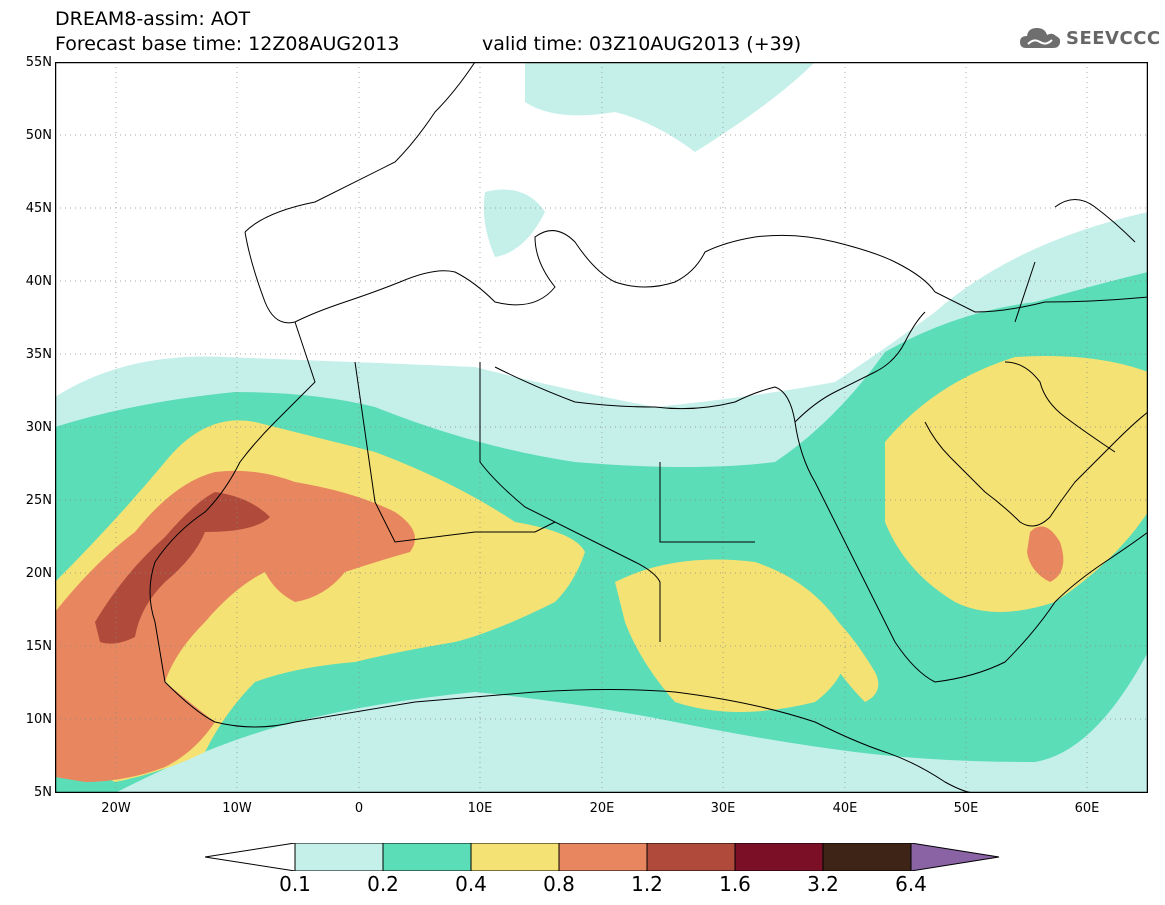 The height and width of the screenshot is (905, 1165). What do you see at coordinates (43, 792) in the screenshot?
I see `lat-label: 5N` at bounding box center [43, 792].